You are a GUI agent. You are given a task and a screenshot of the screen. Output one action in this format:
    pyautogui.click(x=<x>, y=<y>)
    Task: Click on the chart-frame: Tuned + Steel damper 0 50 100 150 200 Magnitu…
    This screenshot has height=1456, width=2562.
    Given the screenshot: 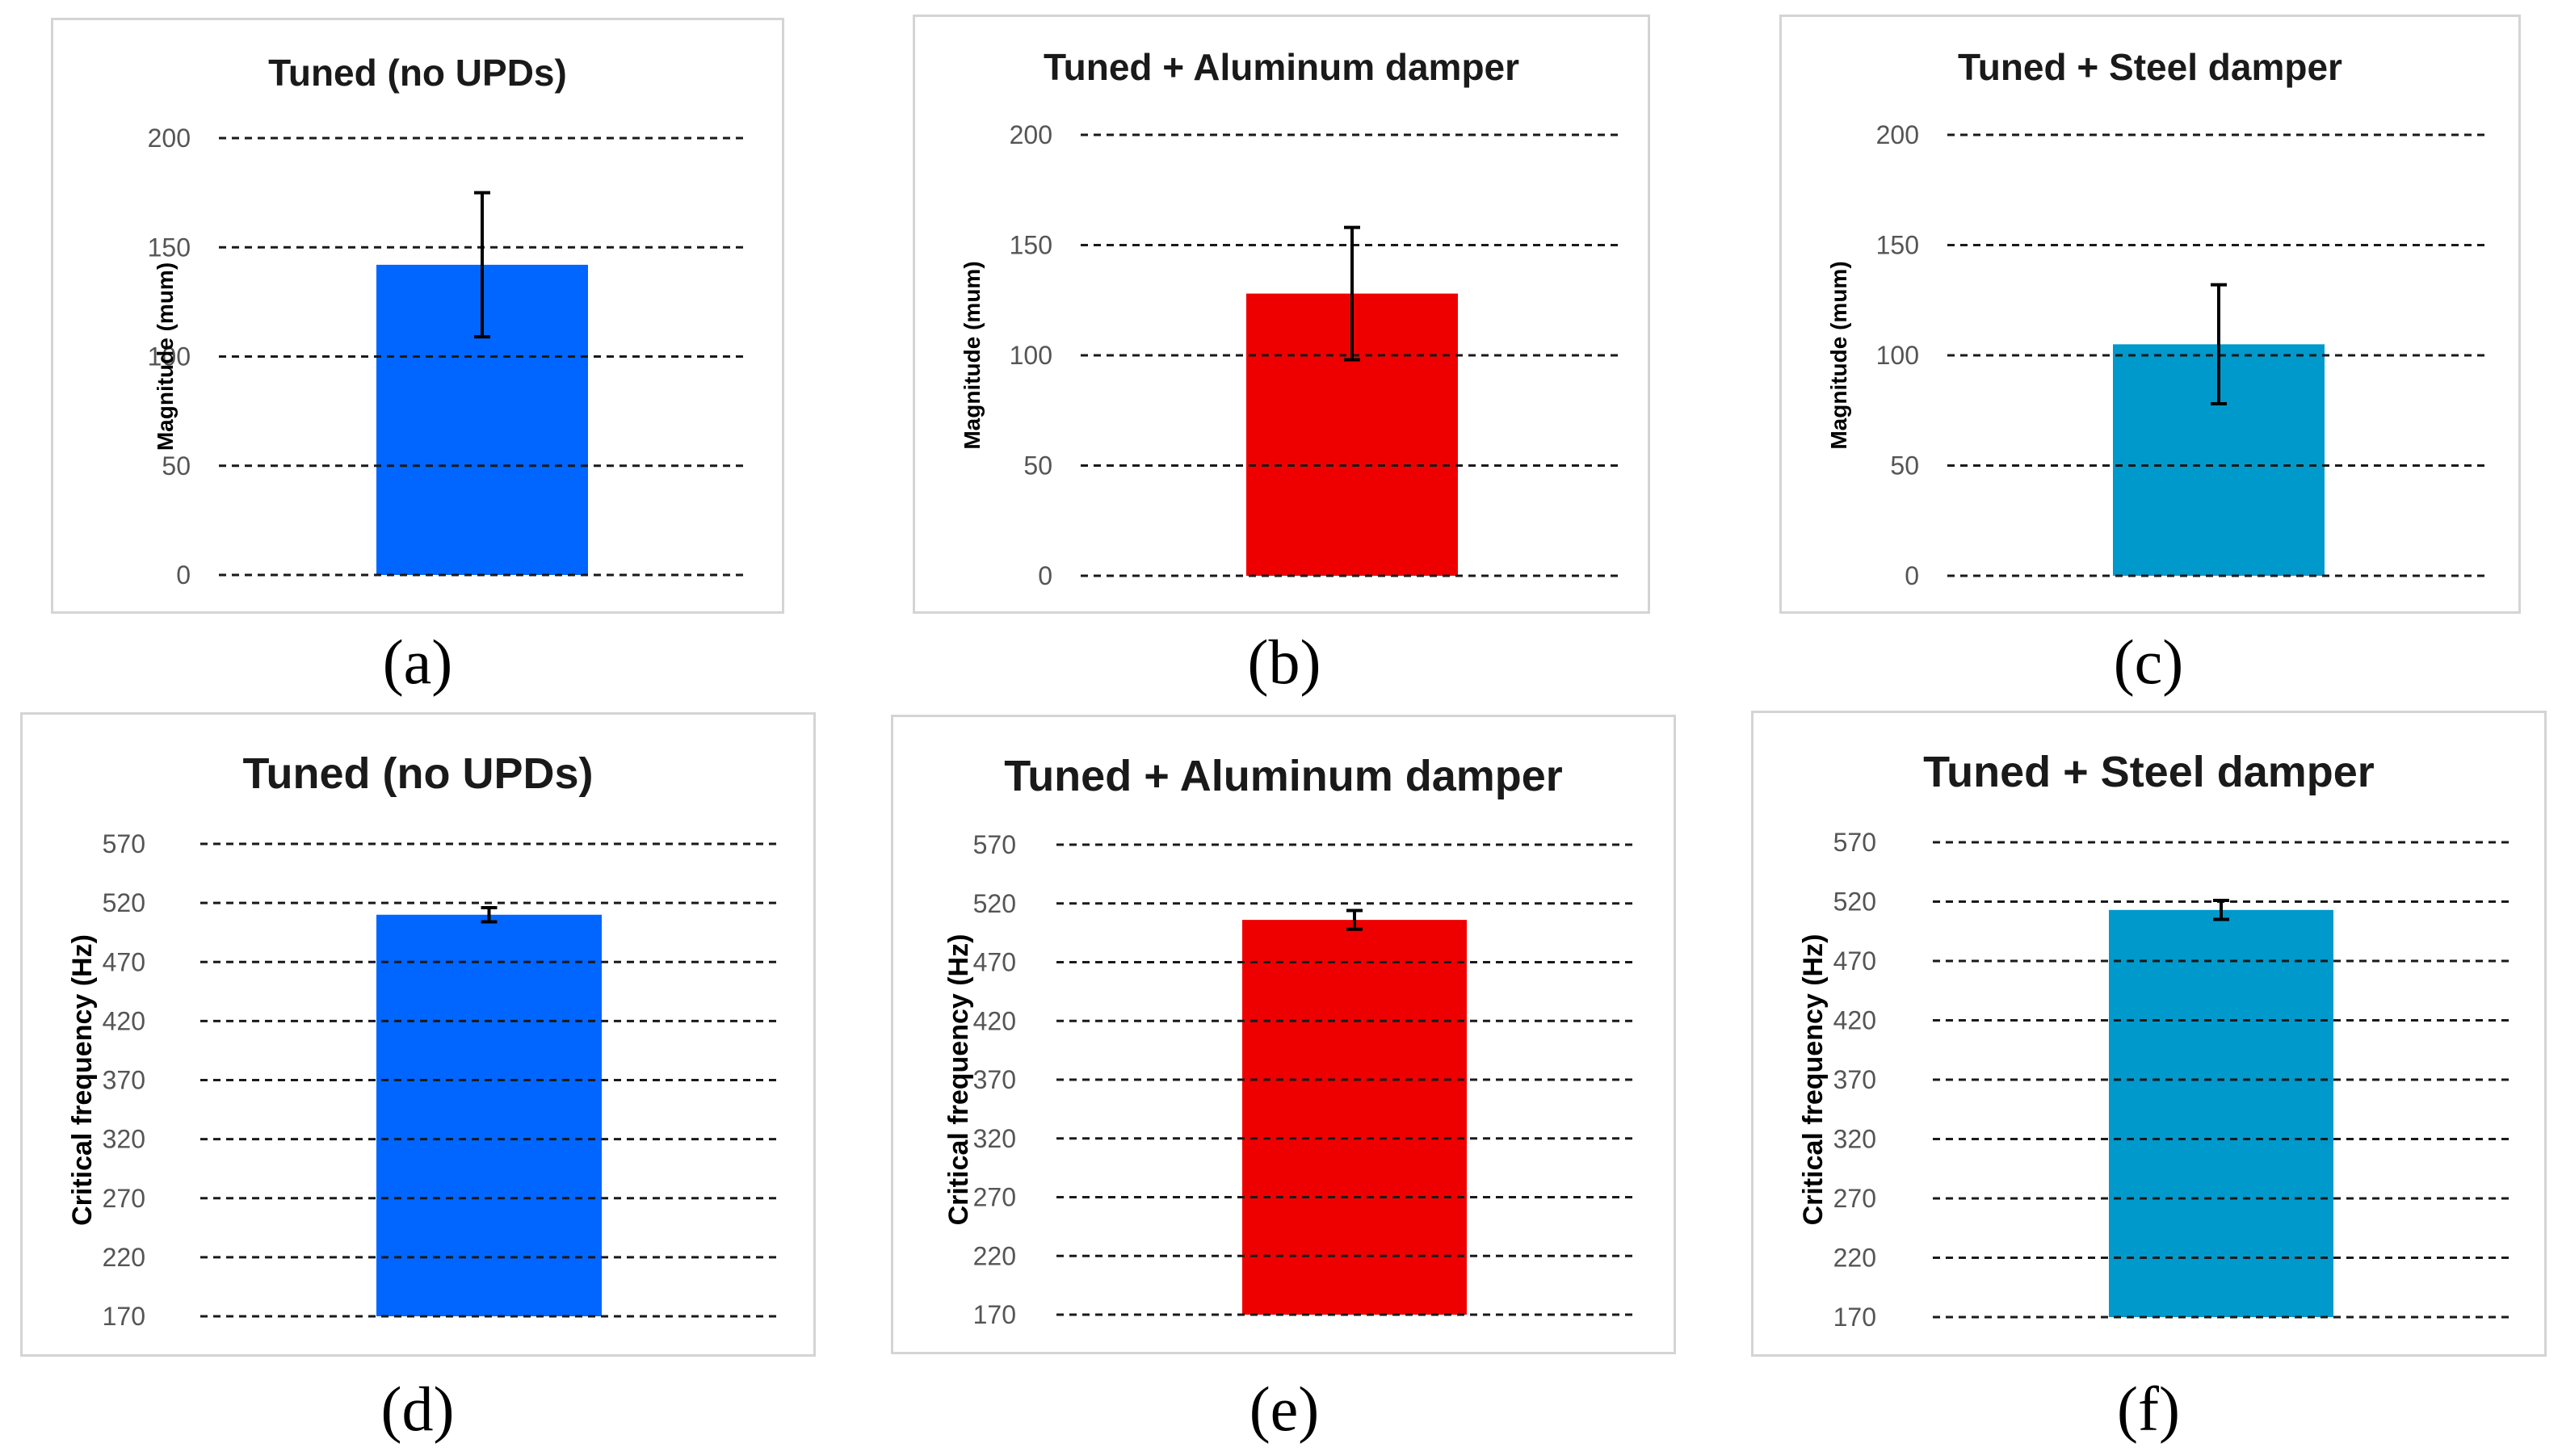 What is the action you would take?
    pyautogui.click(x=2150, y=314)
    